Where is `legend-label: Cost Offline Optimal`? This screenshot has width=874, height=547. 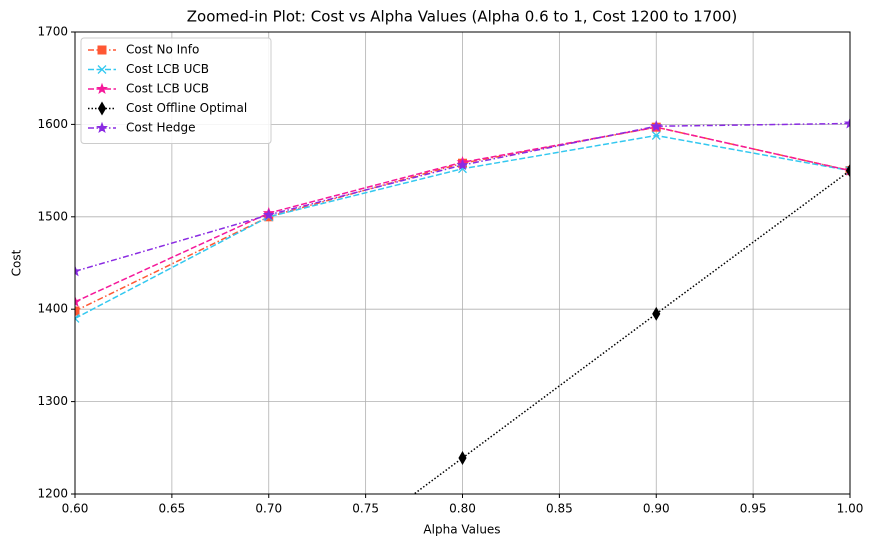
legend-label: Cost Offline Optimal is located at coordinates (186, 108).